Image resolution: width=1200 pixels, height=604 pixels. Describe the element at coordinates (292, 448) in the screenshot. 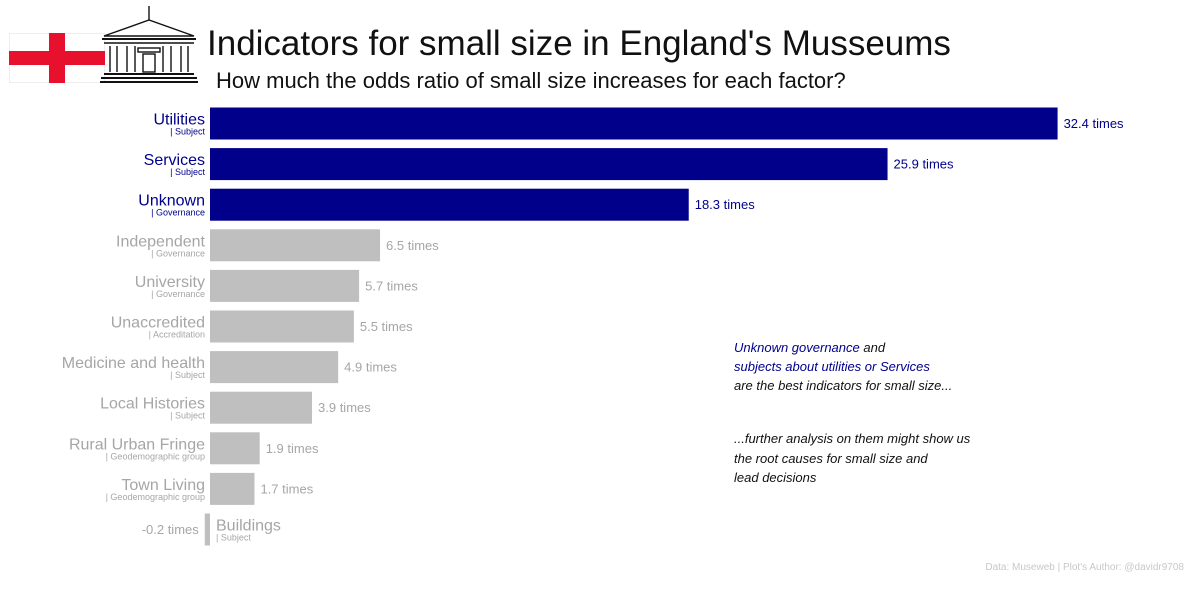

I see `value-label: 1.9 times` at that location.